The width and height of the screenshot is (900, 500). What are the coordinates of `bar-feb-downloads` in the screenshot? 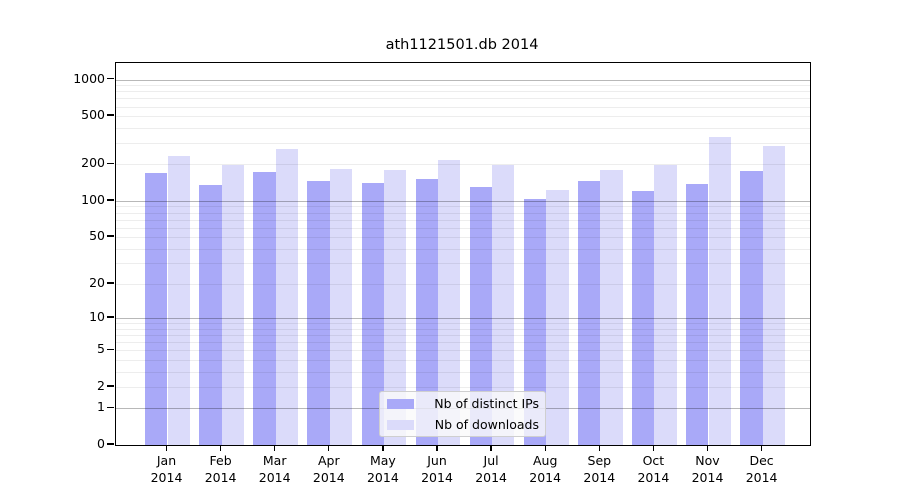 It's located at (232, 304).